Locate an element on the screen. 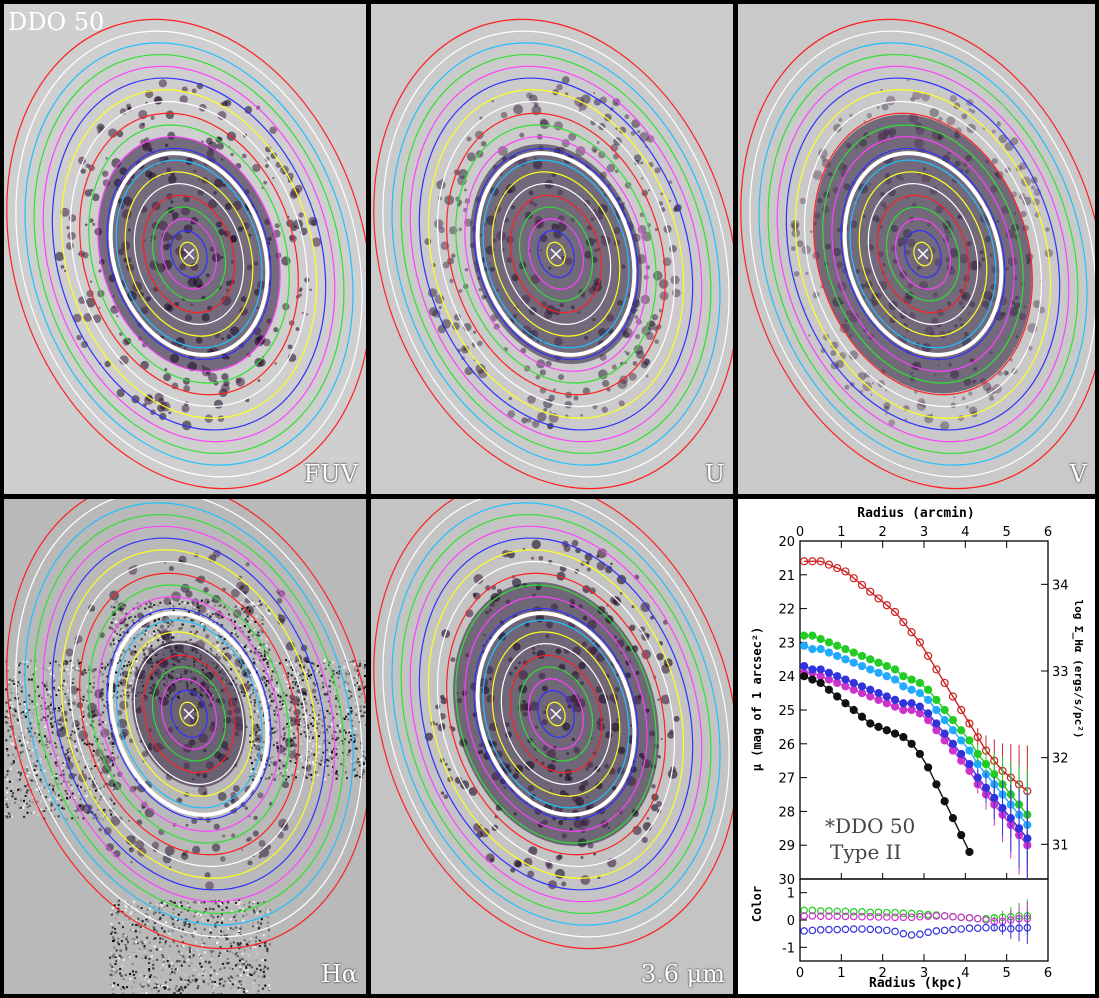  isophote-ellipse is located at coordinates (556, 254).